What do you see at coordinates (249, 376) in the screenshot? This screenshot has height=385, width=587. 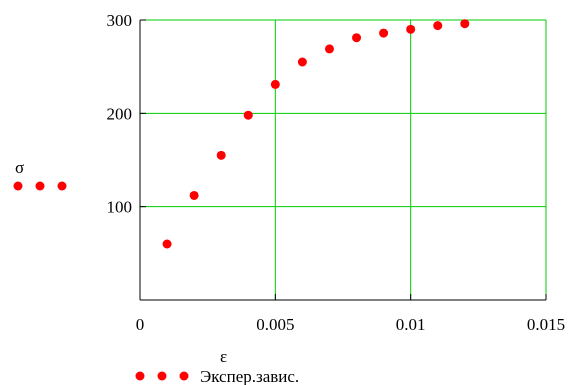 I see `legend-label: Экспер.завис.` at bounding box center [249, 376].